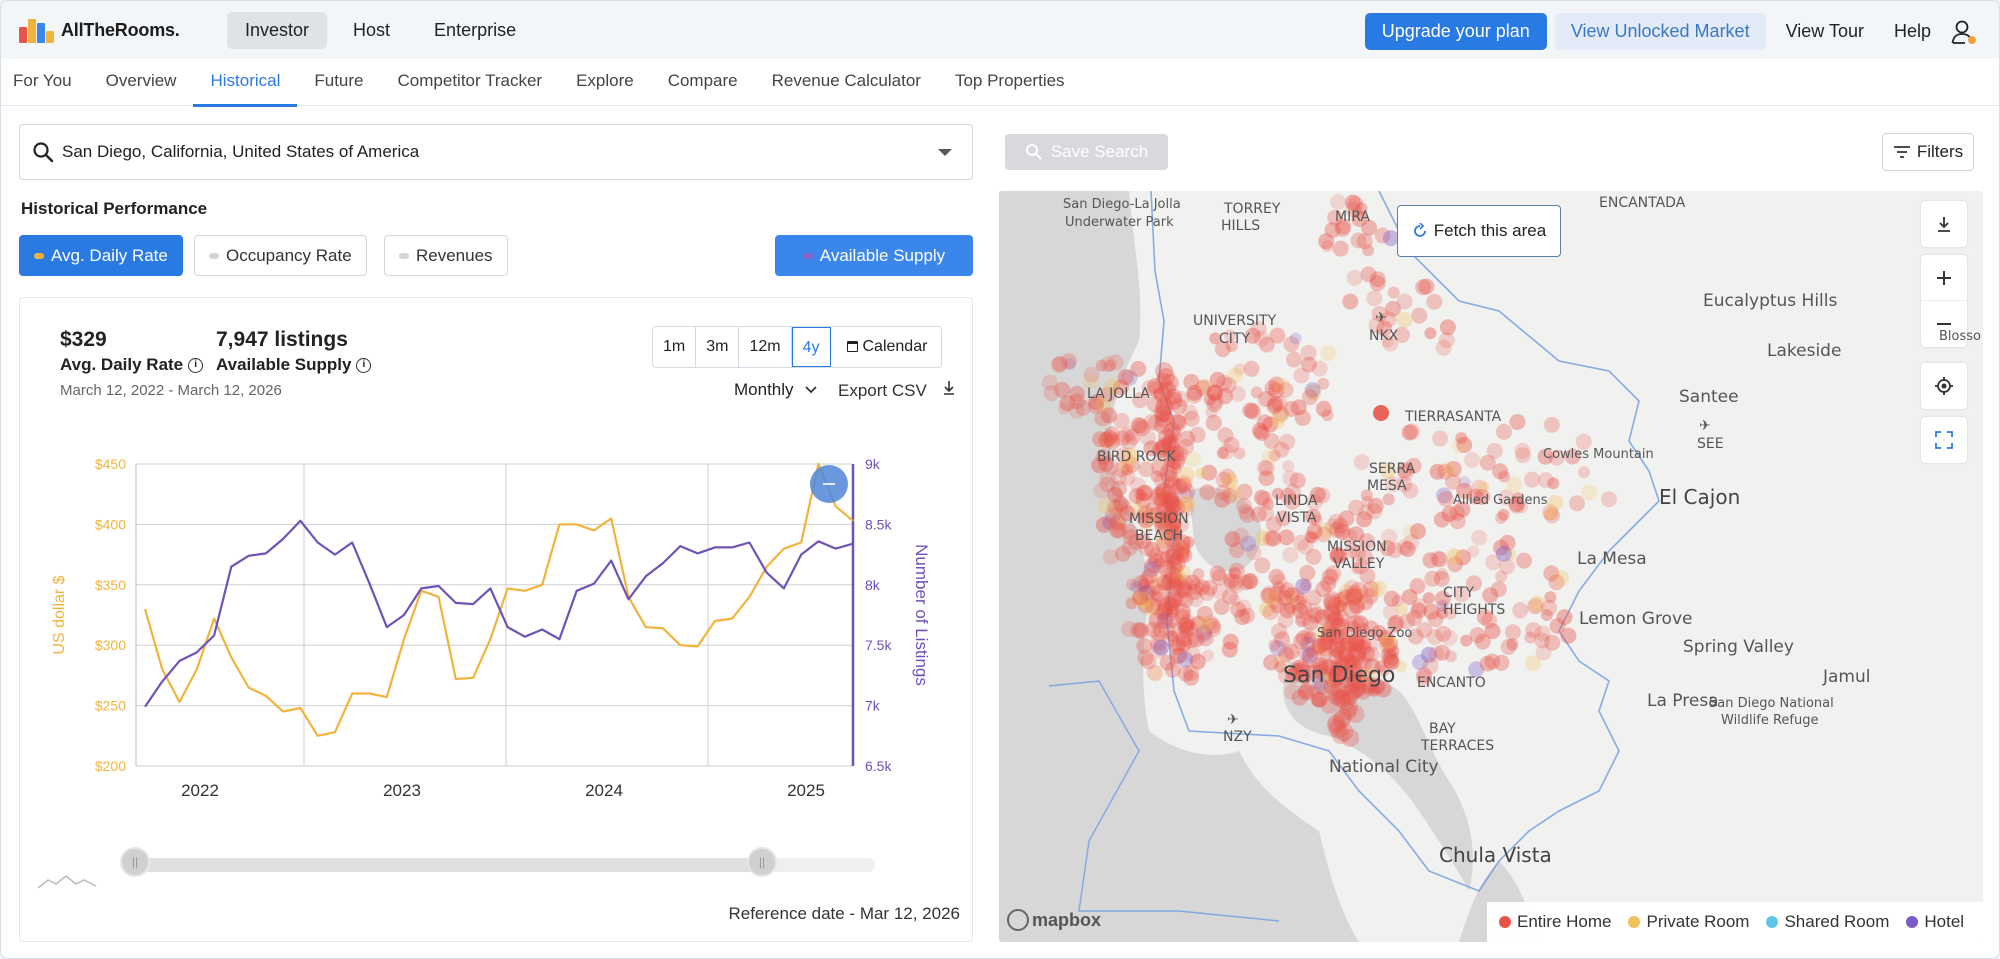  Describe the element at coordinates (1009, 80) in the screenshot. I see `tab-top-properties: Top Properties` at that location.